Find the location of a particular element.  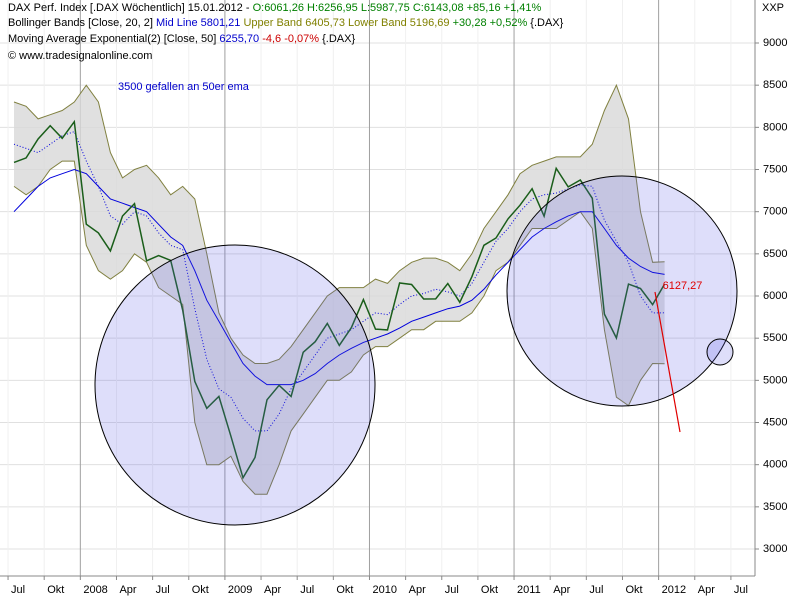

arrow-line is located at coordinates (667, 362).